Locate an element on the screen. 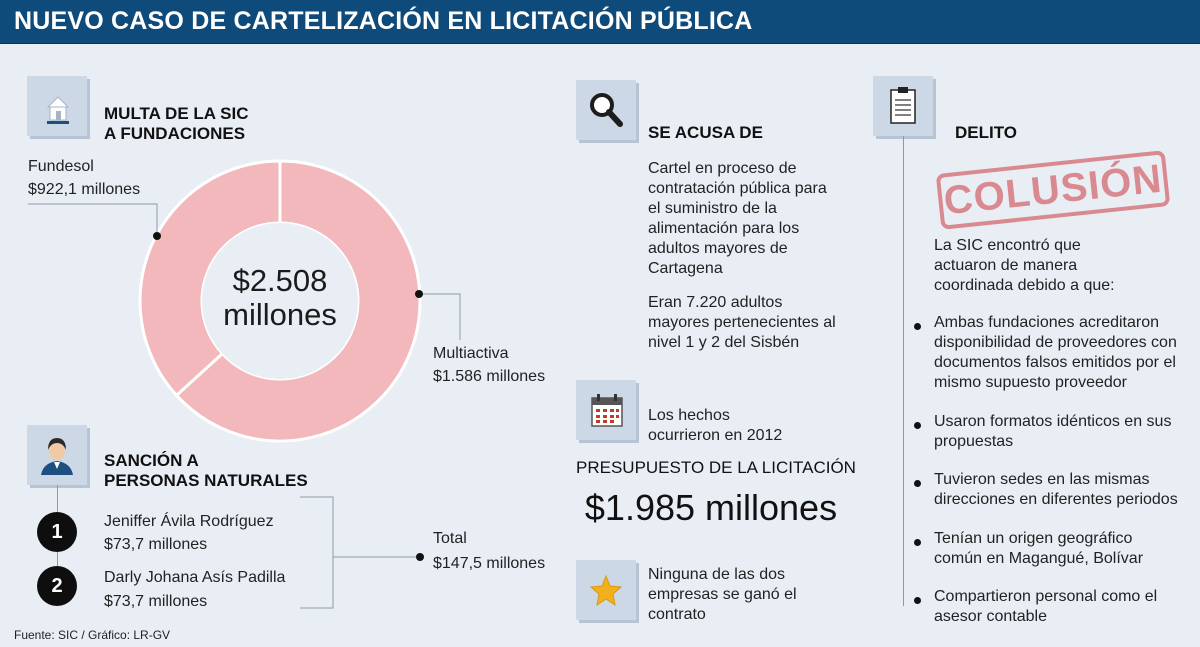 The height and width of the screenshot is (647, 1200). person-1-name: Jeniffer Ávila Rodríguez is located at coordinates (189, 521).